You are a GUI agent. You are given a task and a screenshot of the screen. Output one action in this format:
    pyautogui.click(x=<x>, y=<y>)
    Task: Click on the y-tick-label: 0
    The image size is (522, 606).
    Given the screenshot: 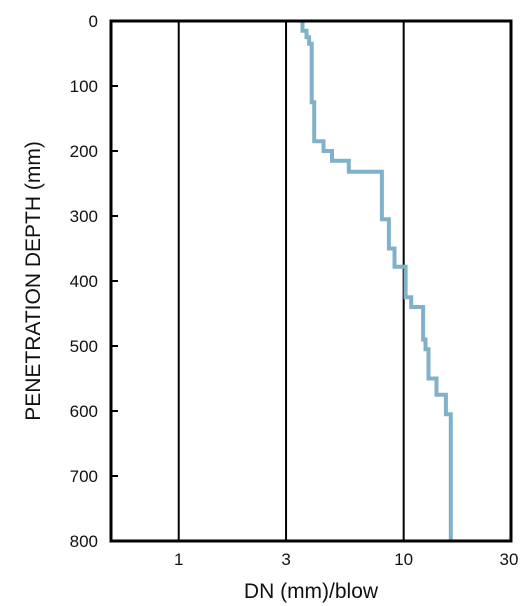 What is the action you would take?
    pyautogui.click(x=93, y=21)
    